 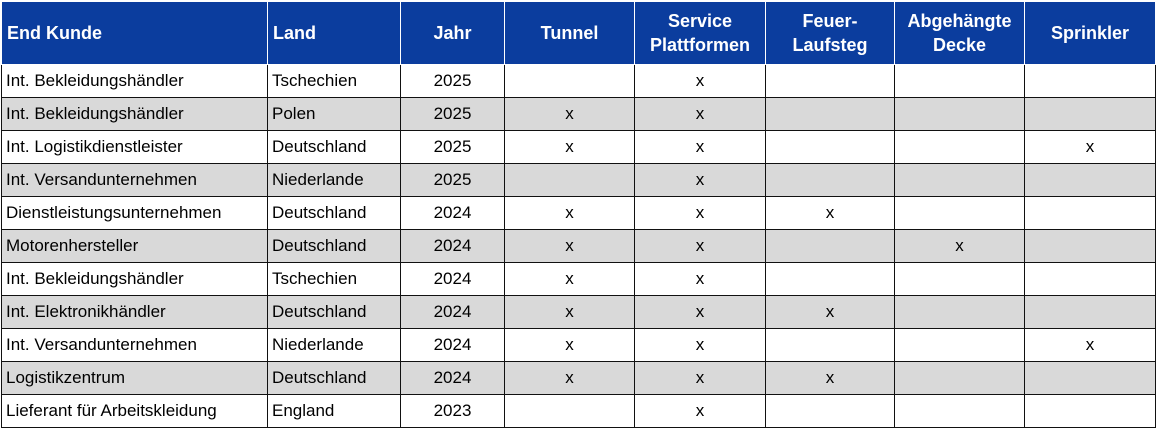 I want to click on header-service-plattformen: Service Plattformen, so click(x=700, y=33).